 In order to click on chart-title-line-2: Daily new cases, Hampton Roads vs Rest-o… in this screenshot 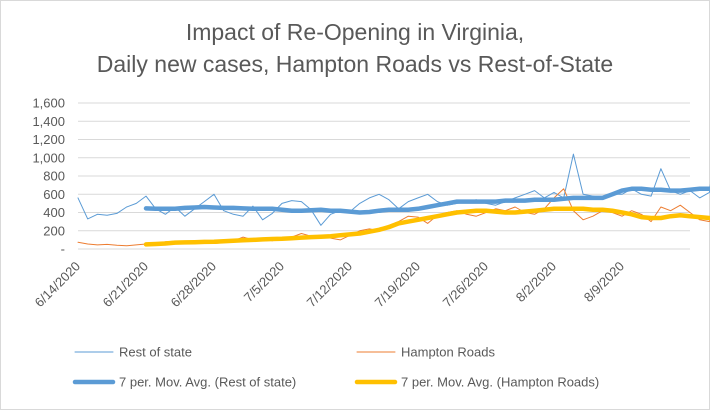, I will do `click(355, 64)`.